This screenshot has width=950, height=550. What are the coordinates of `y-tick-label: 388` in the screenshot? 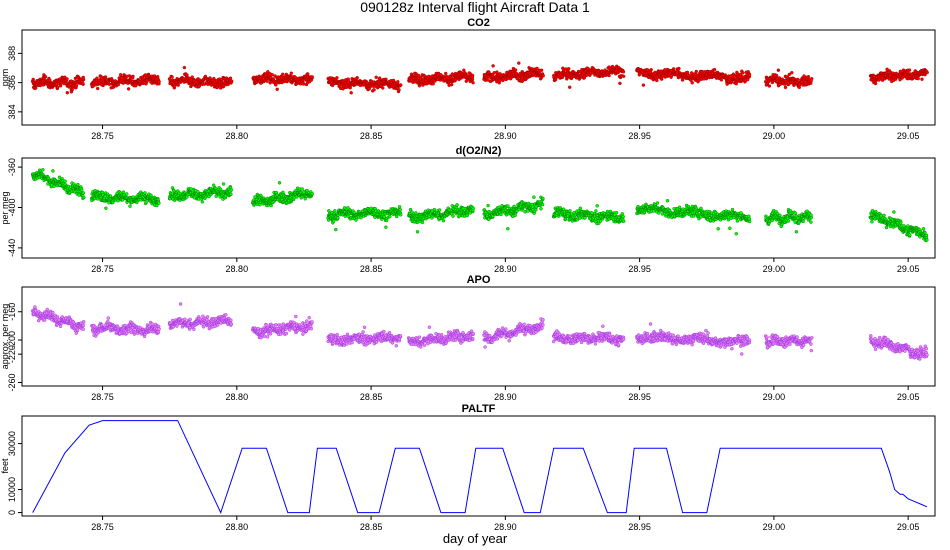 It's located at (12, 53).